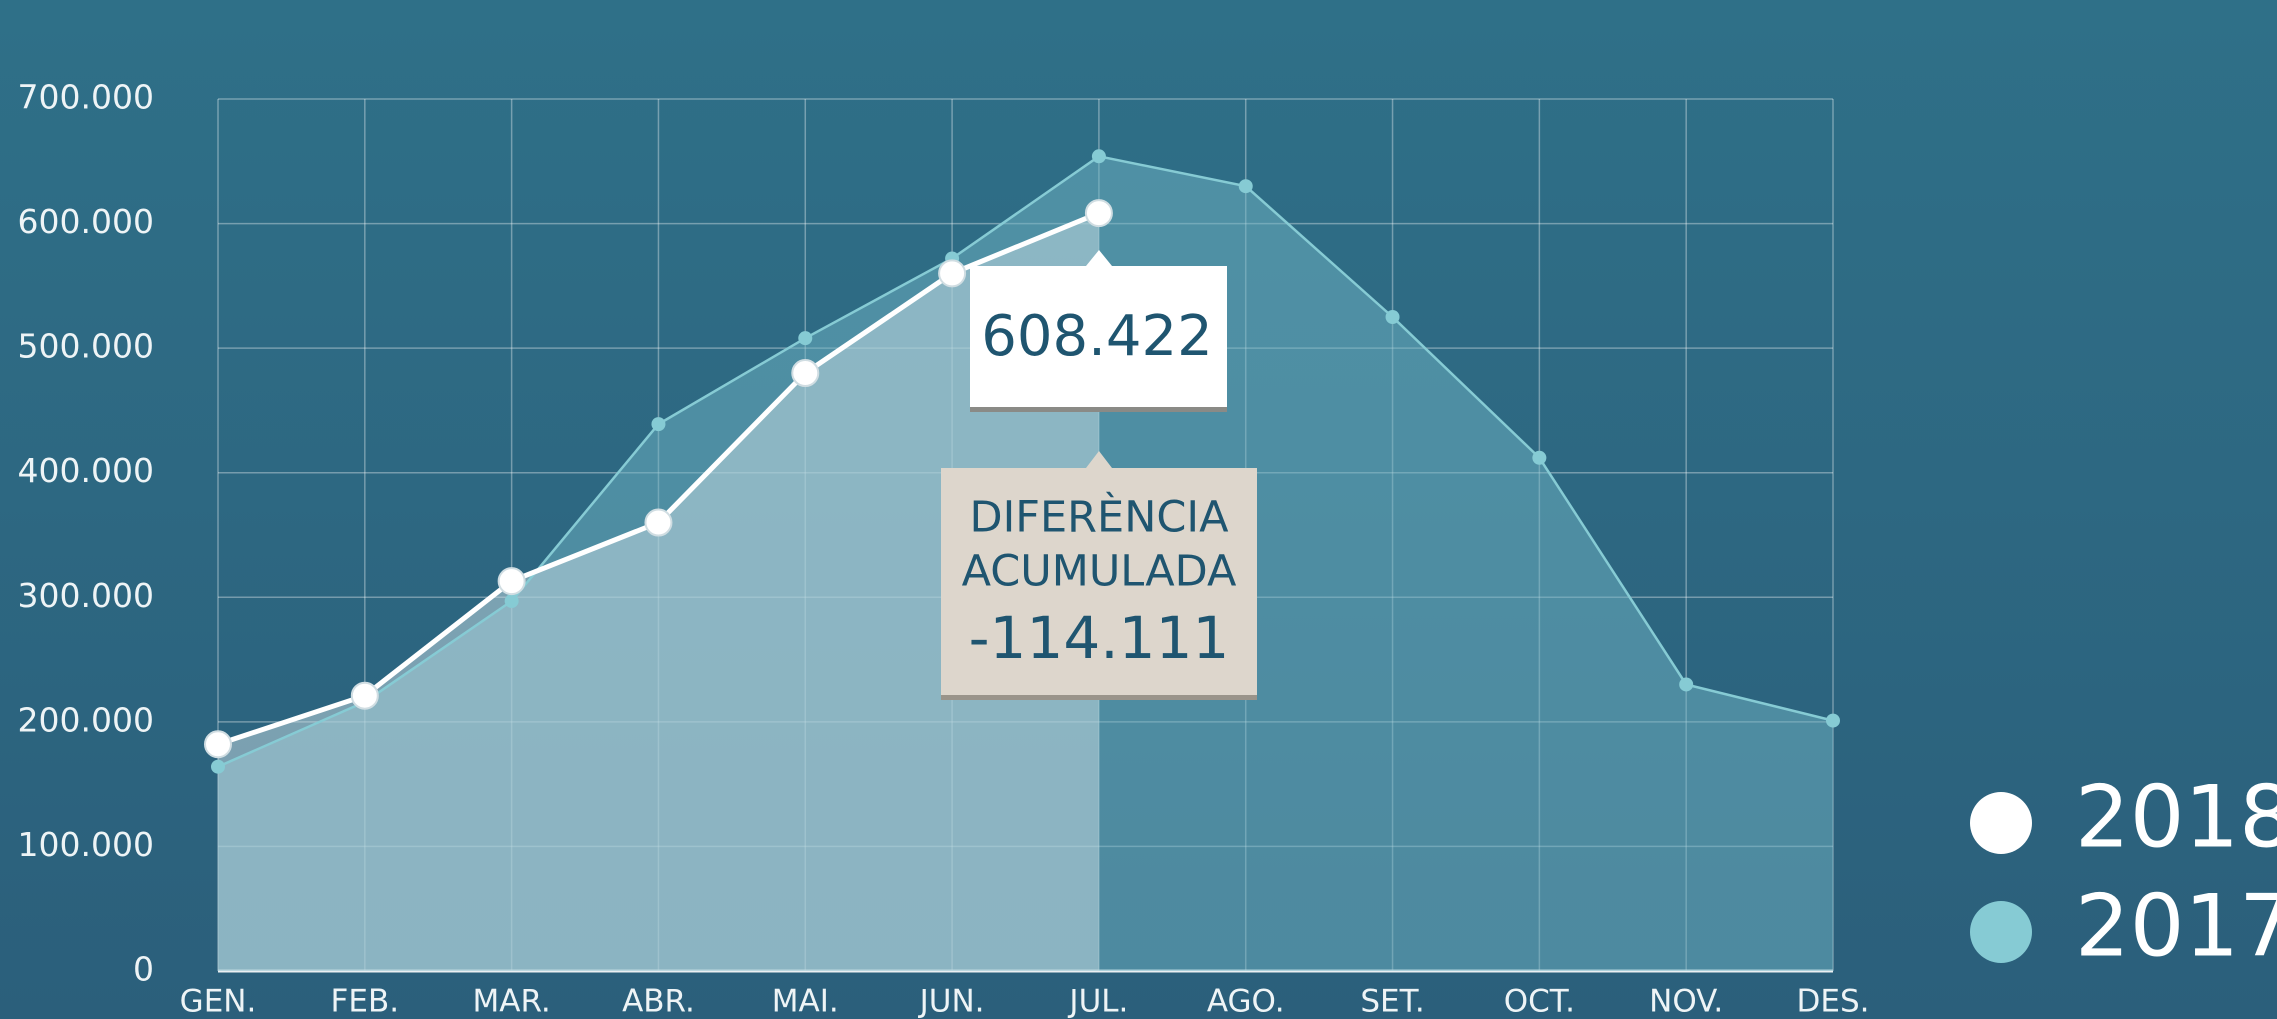  What do you see at coordinates (86, 844) in the screenshot?
I see `y-tick-label: 100.000` at bounding box center [86, 844].